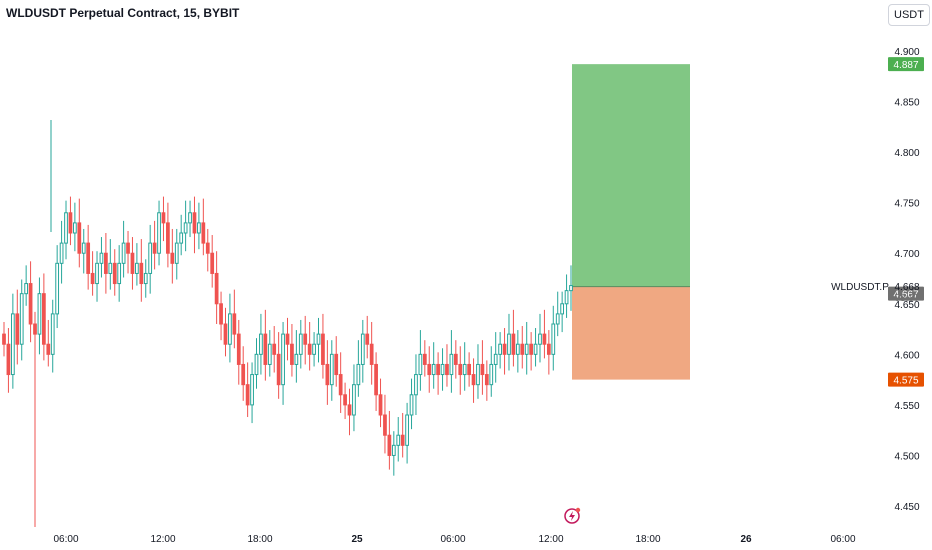  I want to click on target-badge-label: 4.887, so click(905, 65).